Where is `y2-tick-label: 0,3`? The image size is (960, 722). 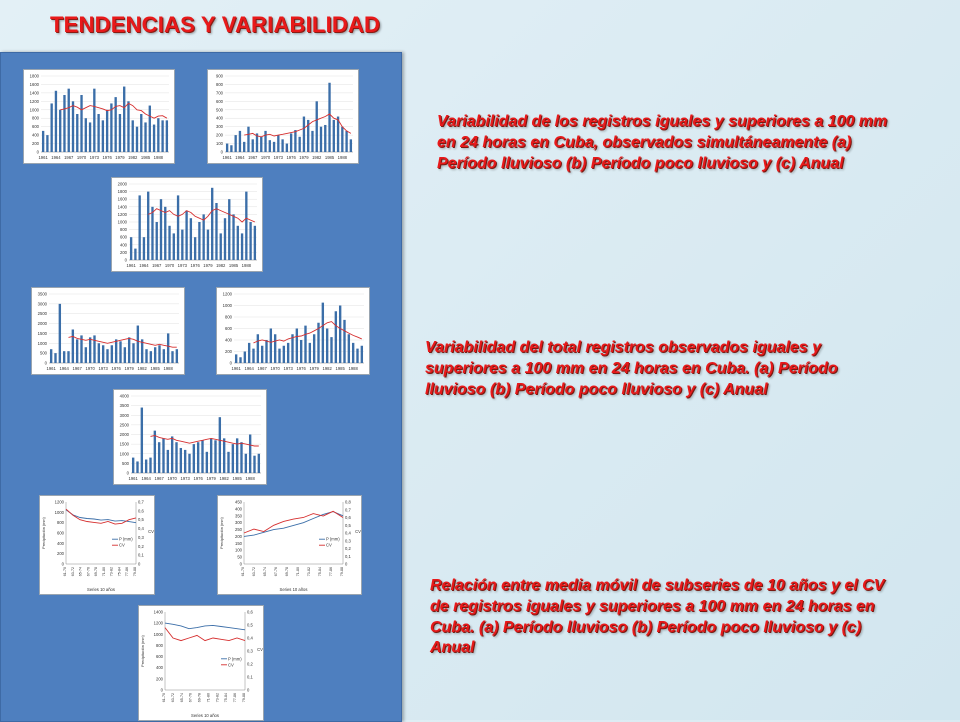
y2-tick-label: 0,3 is located at coordinates (250, 651).